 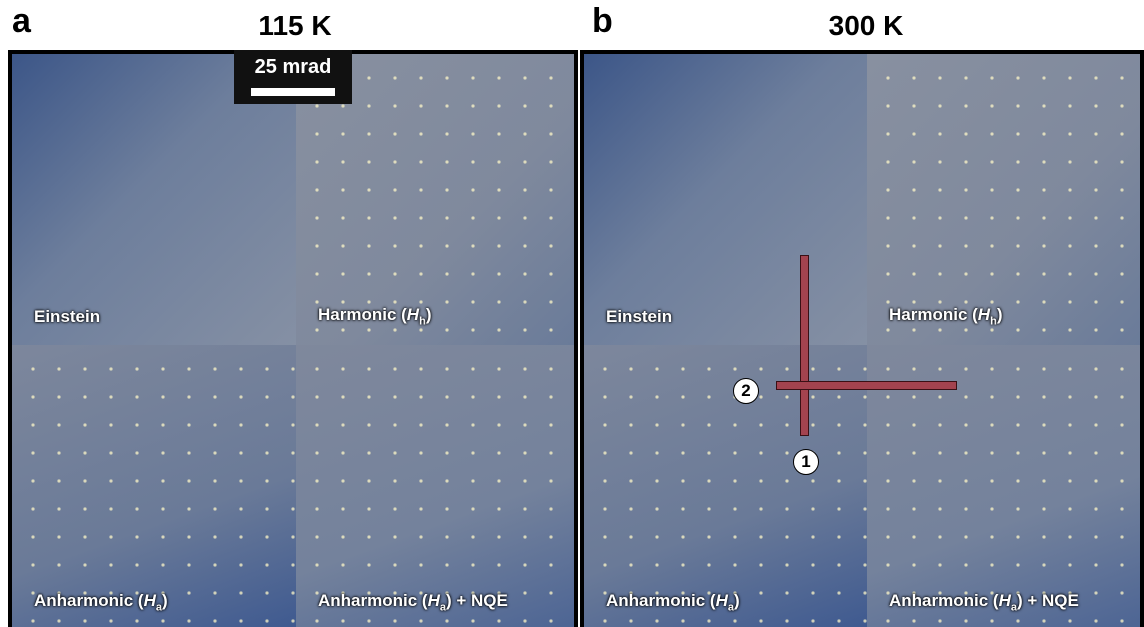 I want to click on panel-title: 115 K, so click(x=295, y=25).